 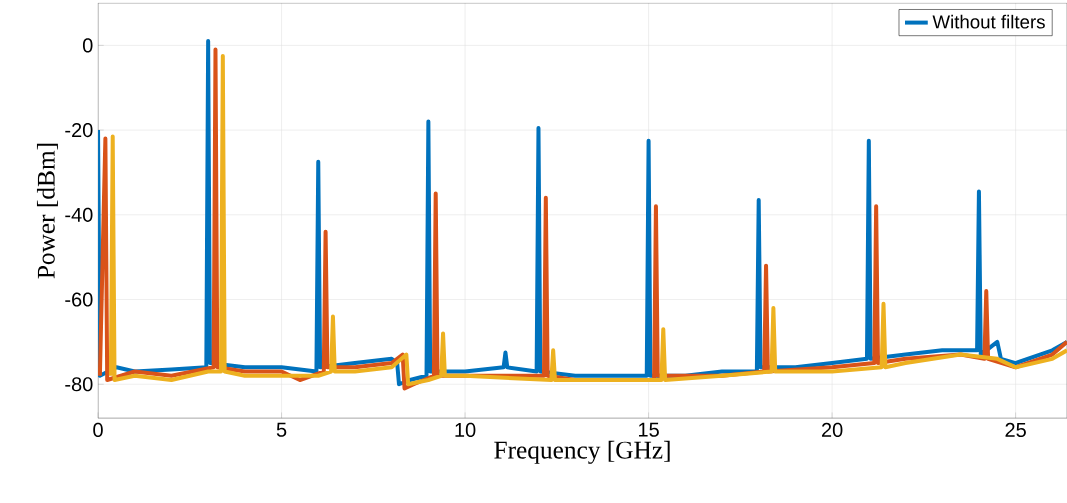 I want to click on x-tick-label: 5, so click(x=281, y=429).